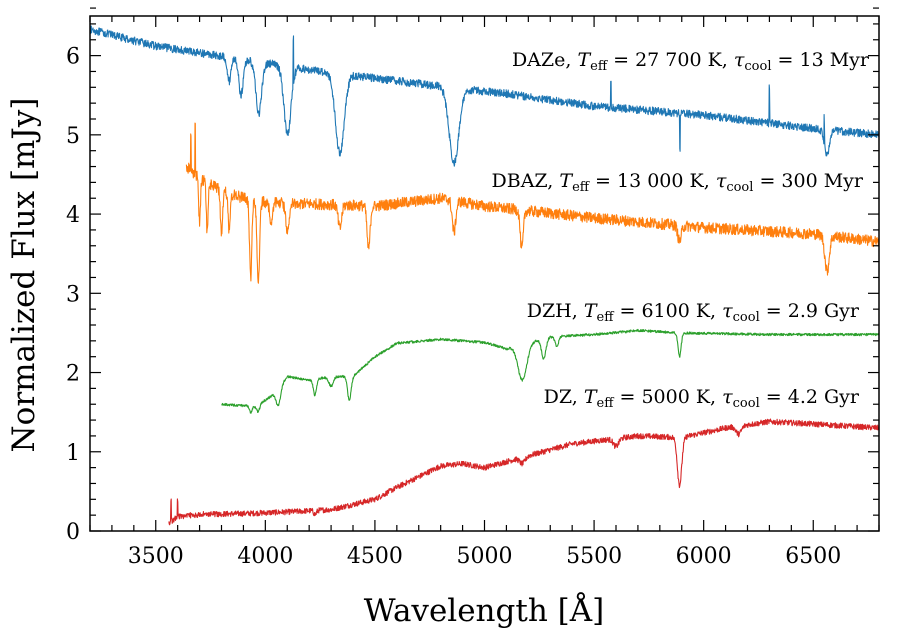 The height and width of the screenshot is (641, 897). What do you see at coordinates (693, 312) in the screenshot?
I see `annotation-dzh: DZH, Teff = 6100 K, τcool = 2.9 Gyr` at bounding box center [693, 312].